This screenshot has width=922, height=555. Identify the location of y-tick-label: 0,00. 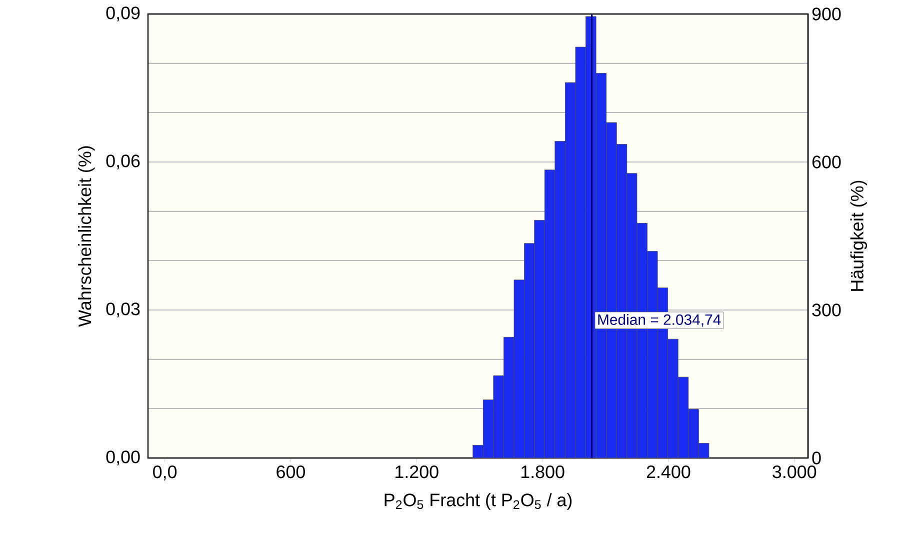
(123, 458).